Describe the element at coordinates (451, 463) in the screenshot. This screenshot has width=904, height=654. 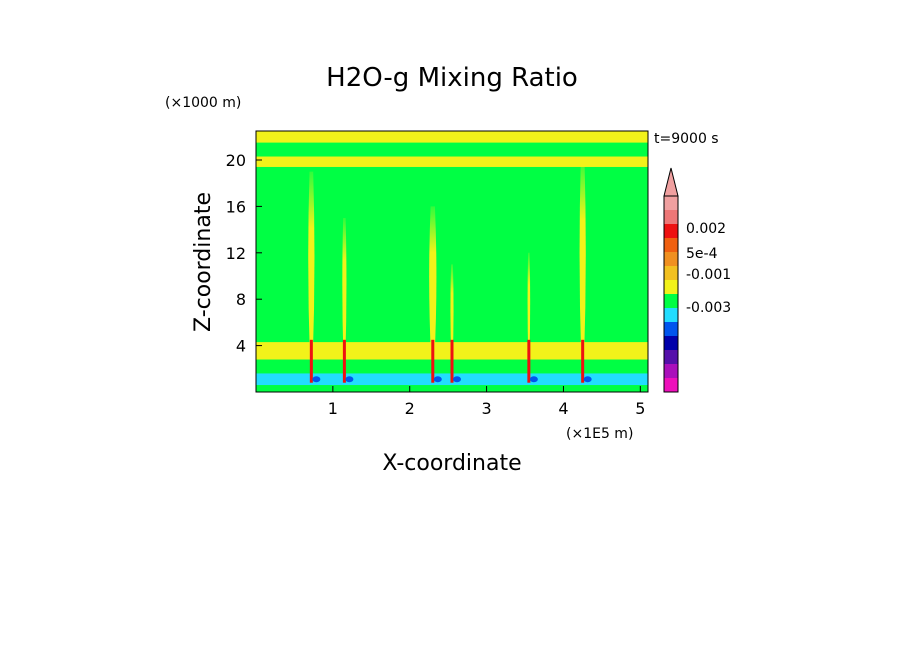
I see `x-axis-label: X-coordinate` at that location.